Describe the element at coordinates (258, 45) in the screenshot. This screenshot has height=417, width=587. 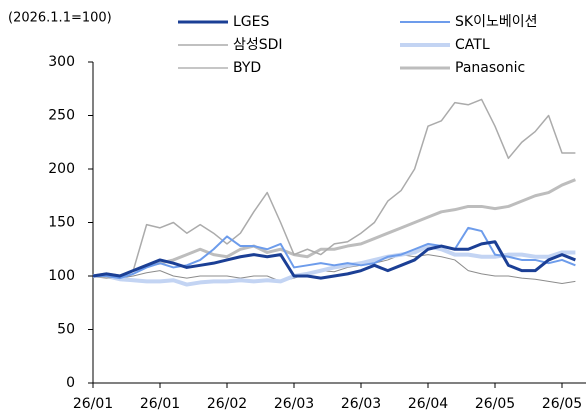
I see `legend-label: 삼성SDI` at that location.